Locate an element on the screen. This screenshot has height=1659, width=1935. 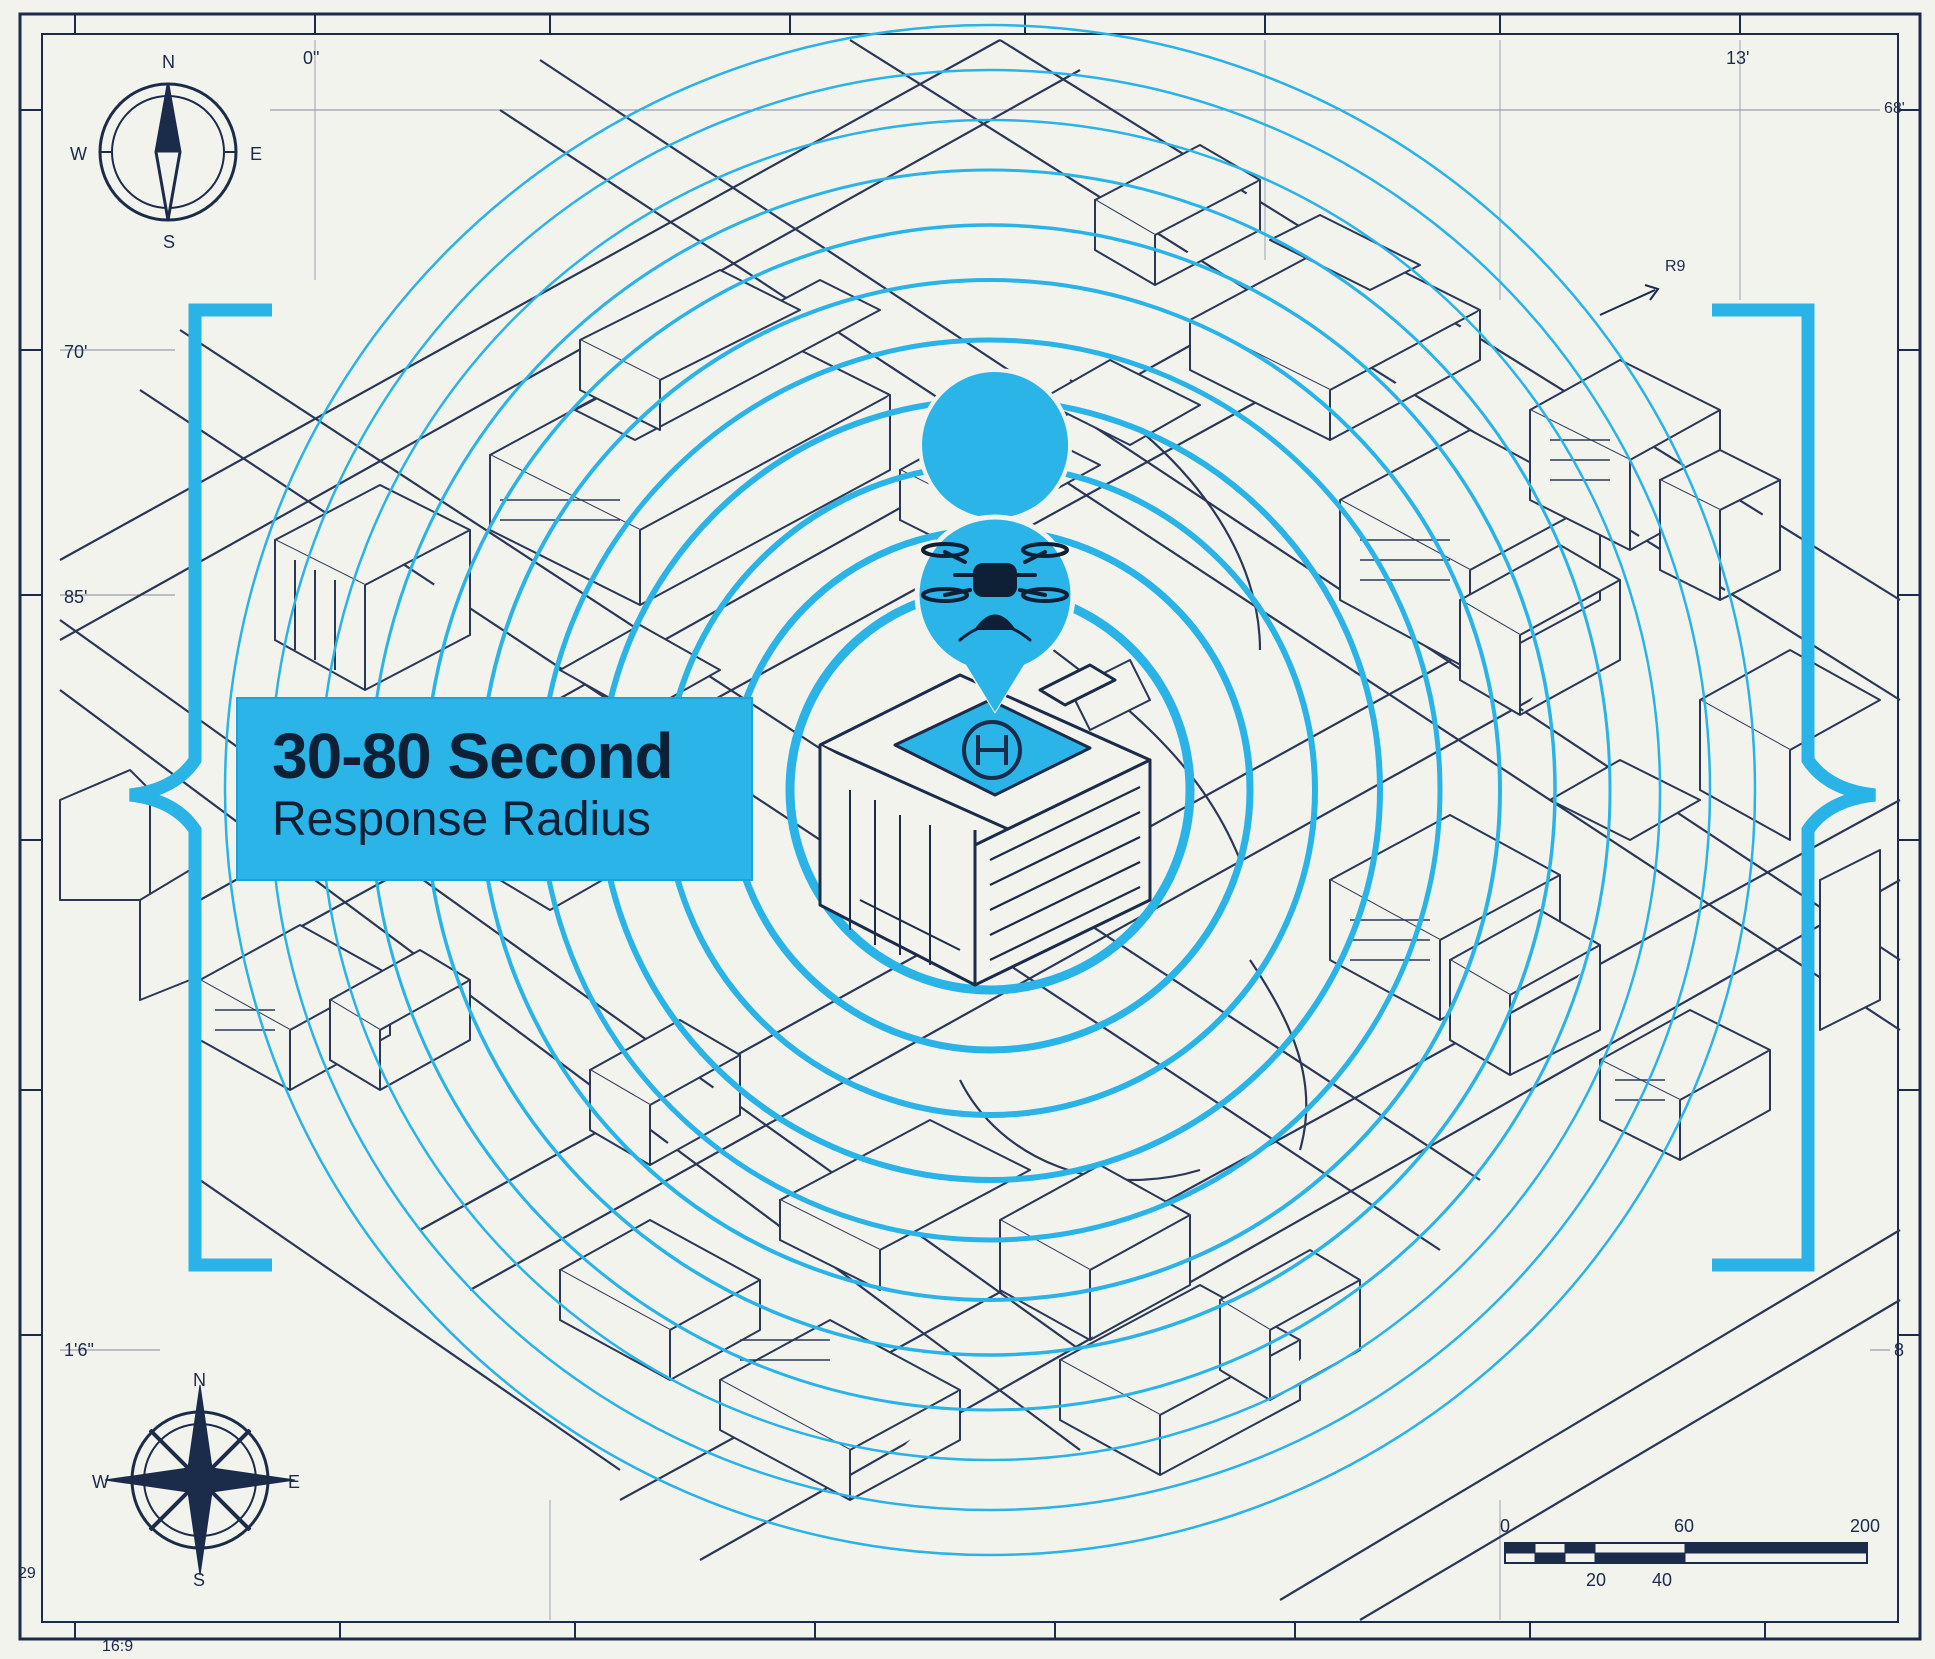
callout-subtitle: Response Radius is located at coordinates (461, 819).